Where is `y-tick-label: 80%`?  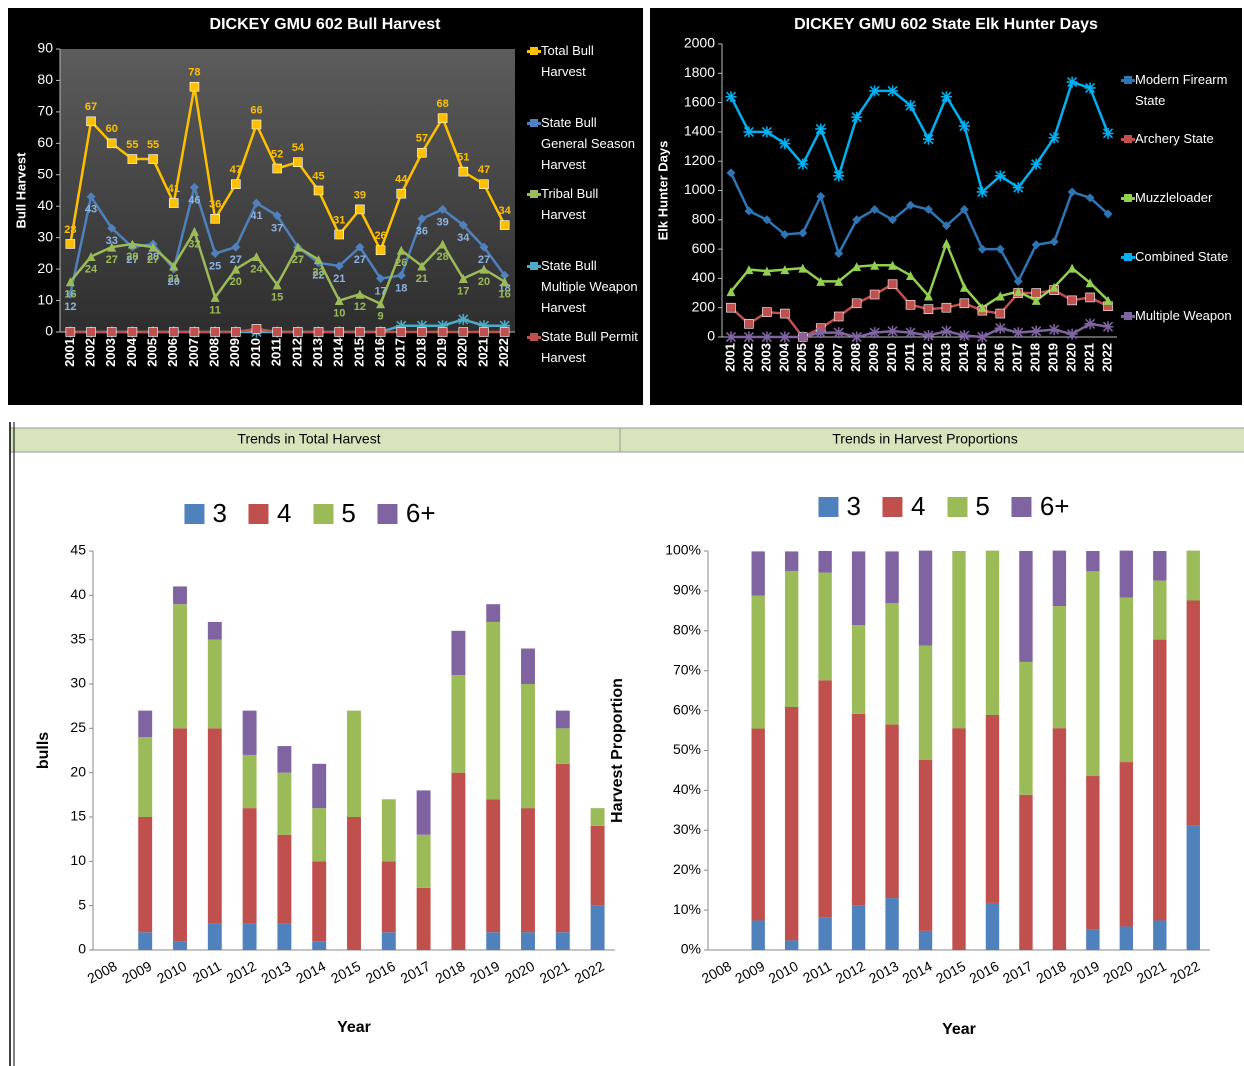
y-tick-label: 80% is located at coordinates (687, 630).